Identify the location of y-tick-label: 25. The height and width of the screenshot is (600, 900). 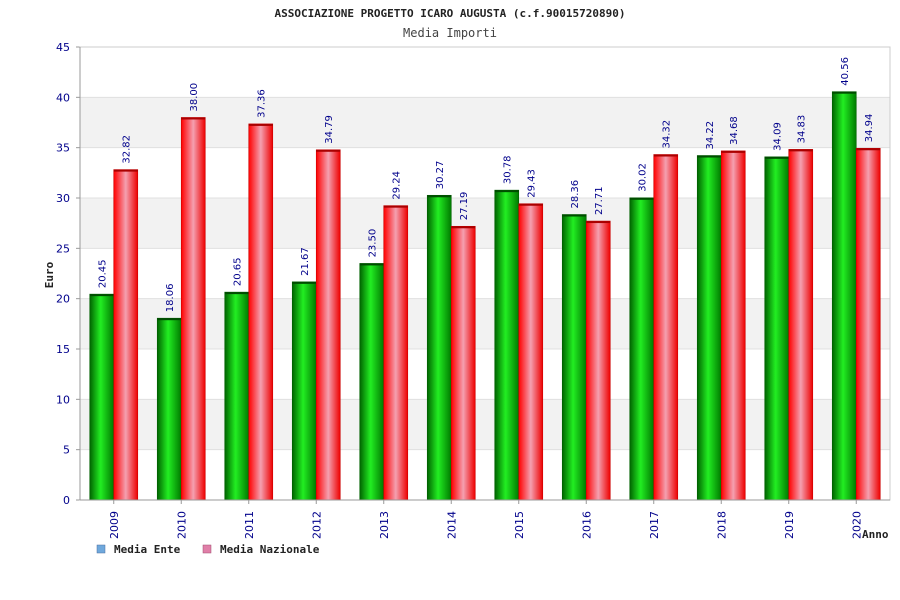
(63, 248).